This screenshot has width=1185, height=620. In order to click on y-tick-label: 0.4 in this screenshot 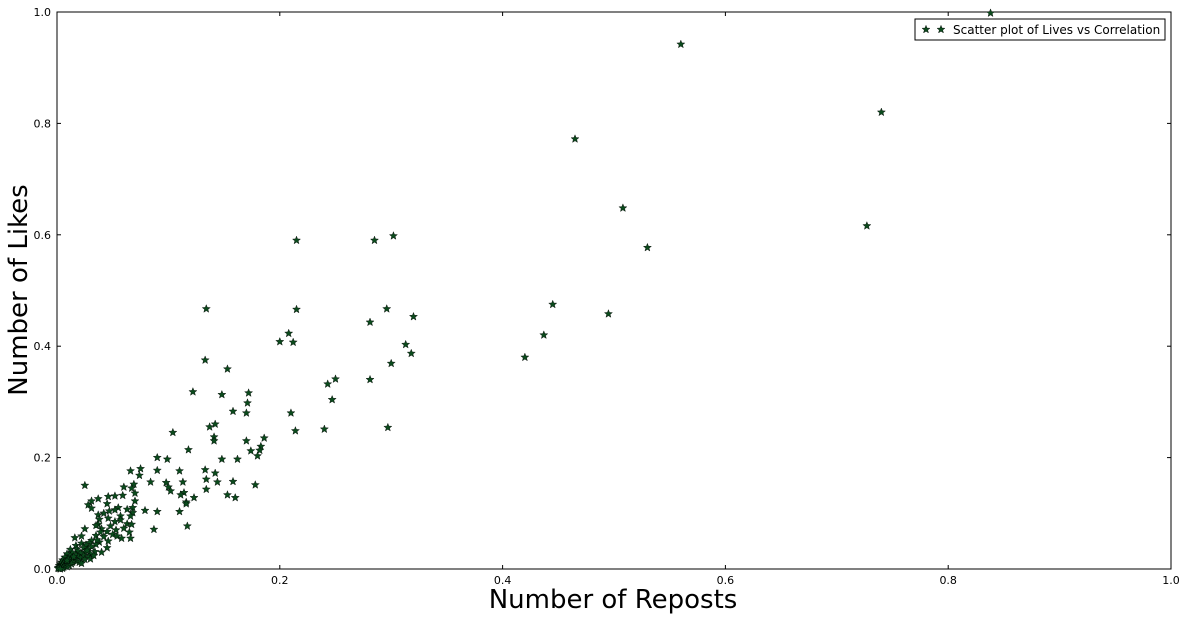, I will do `click(43, 346)`.